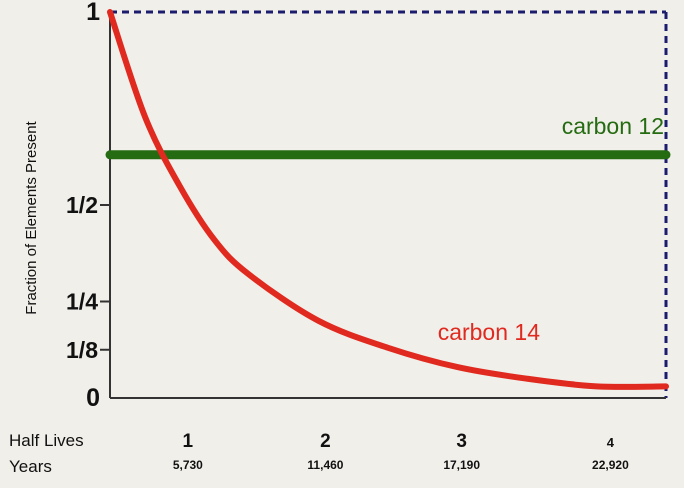 The height and width of the screenshot is (488, 684). I want to click on y-axis-label-group: Fraction of Elements Present, so click(31, 217).